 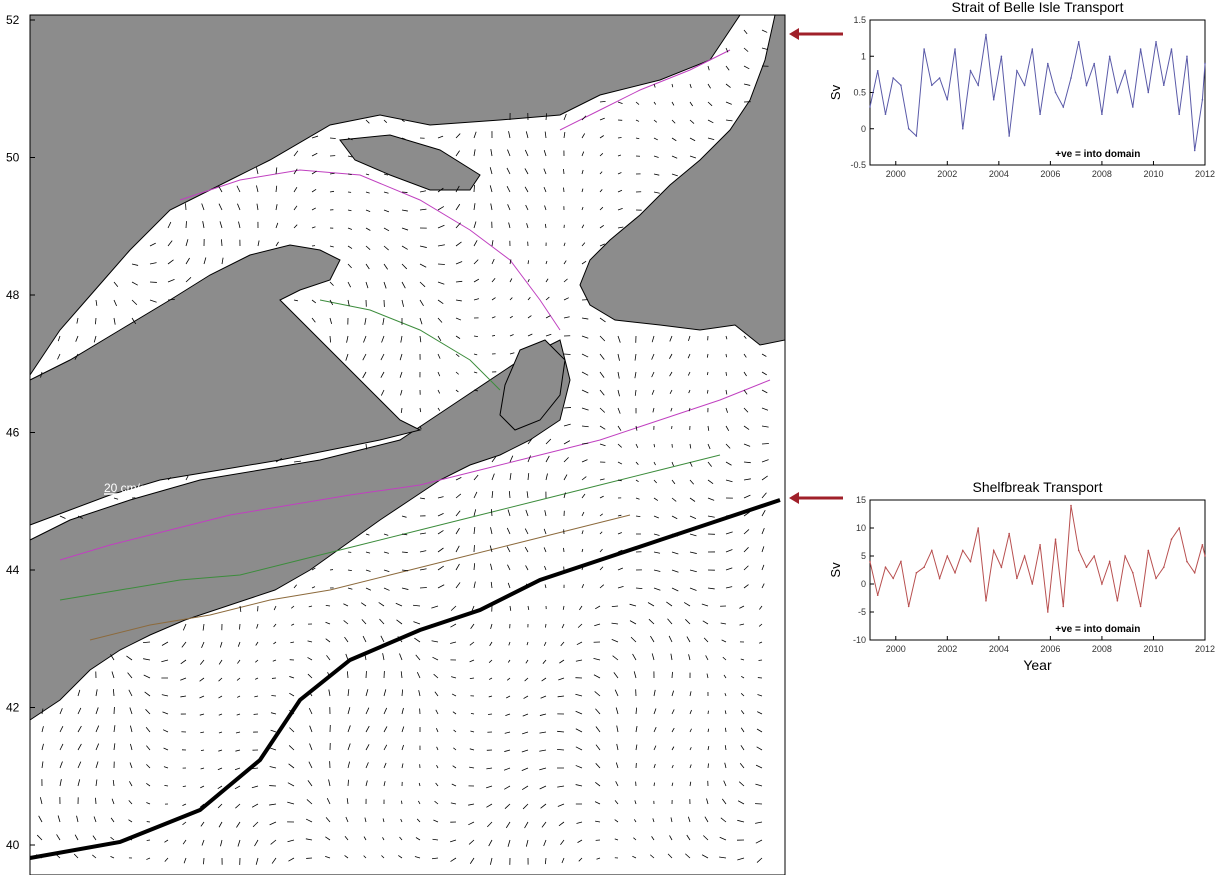 What do you see at coordinates (13, 845) in the screenshot?
I see `lat-tick-label: 40` at bounding box center [13, 845].